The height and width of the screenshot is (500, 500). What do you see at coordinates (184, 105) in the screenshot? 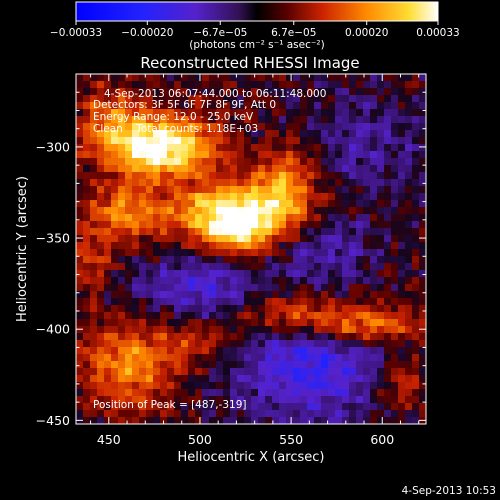
I see `annotation-detectors: Detectors: 3F 5F 6F 7F 8F 9F, Att 0` at bounding box center [184, 105].